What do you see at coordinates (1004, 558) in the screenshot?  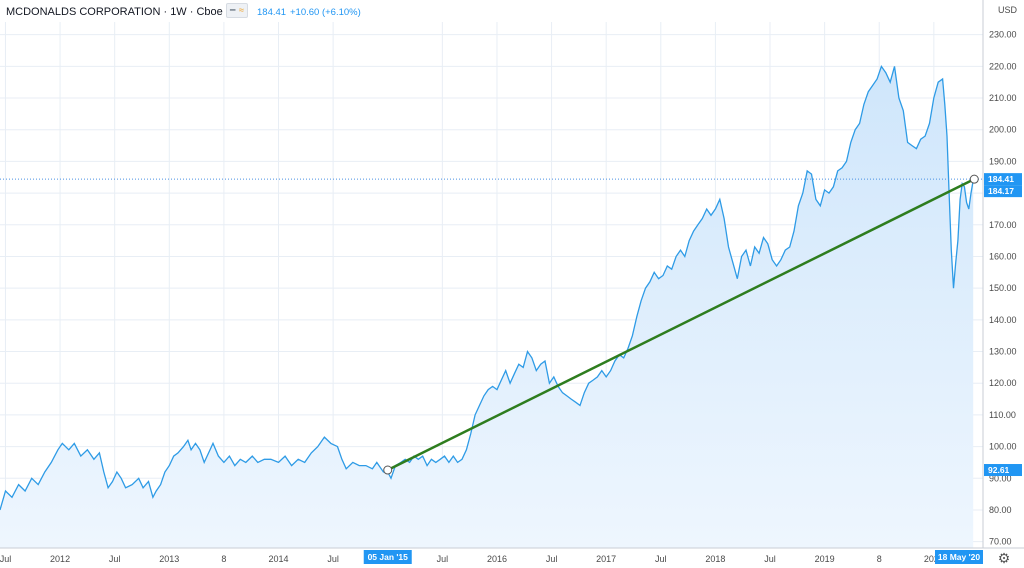 I see `gear-icon: ⚙` at bounding box center [1004, 558].